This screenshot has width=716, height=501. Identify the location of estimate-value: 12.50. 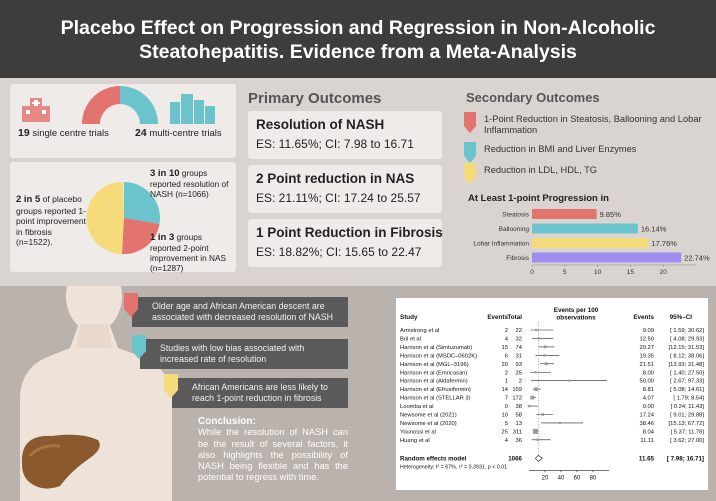
(646, 339).